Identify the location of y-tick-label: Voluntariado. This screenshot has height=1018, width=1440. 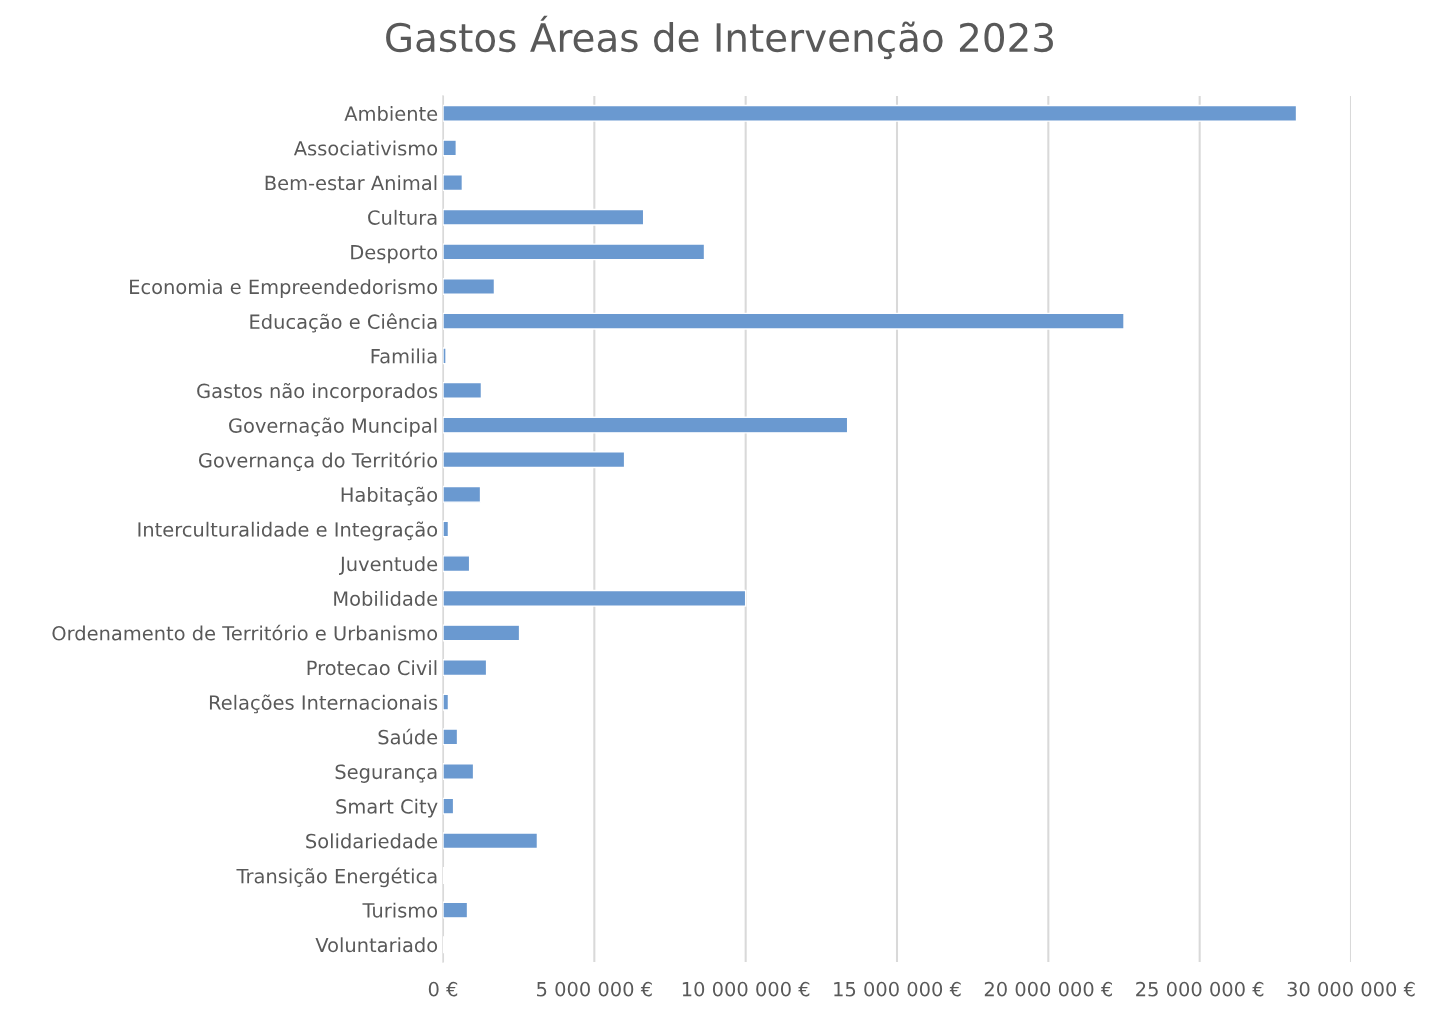
(376, 945).